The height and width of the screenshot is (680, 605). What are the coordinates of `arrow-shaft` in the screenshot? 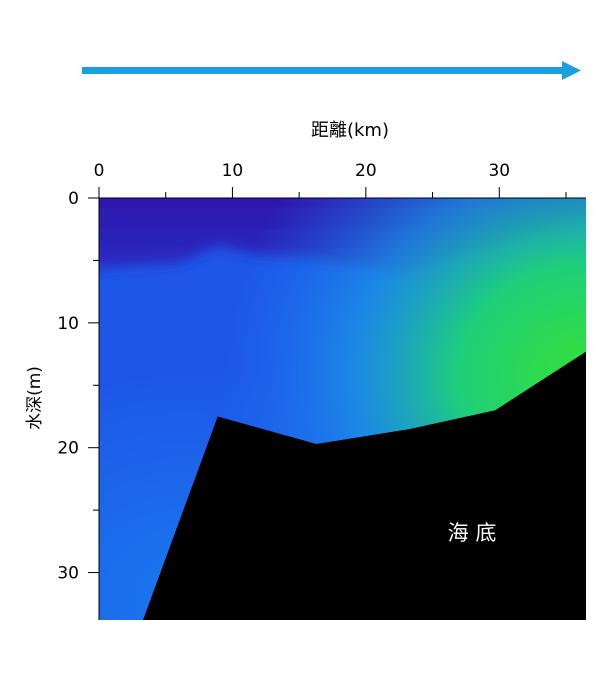 It's located at (323, 70).